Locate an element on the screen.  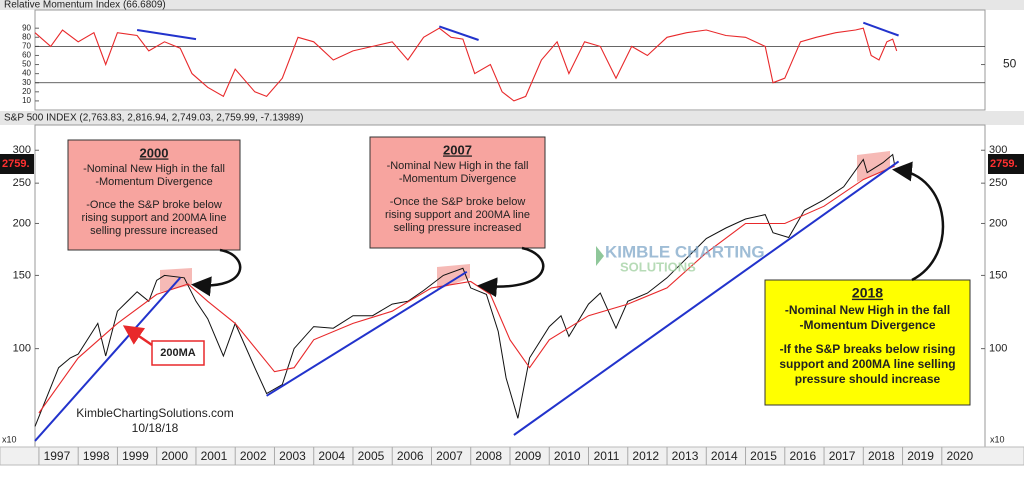
rsi-header is located at coordinates (512, 5).